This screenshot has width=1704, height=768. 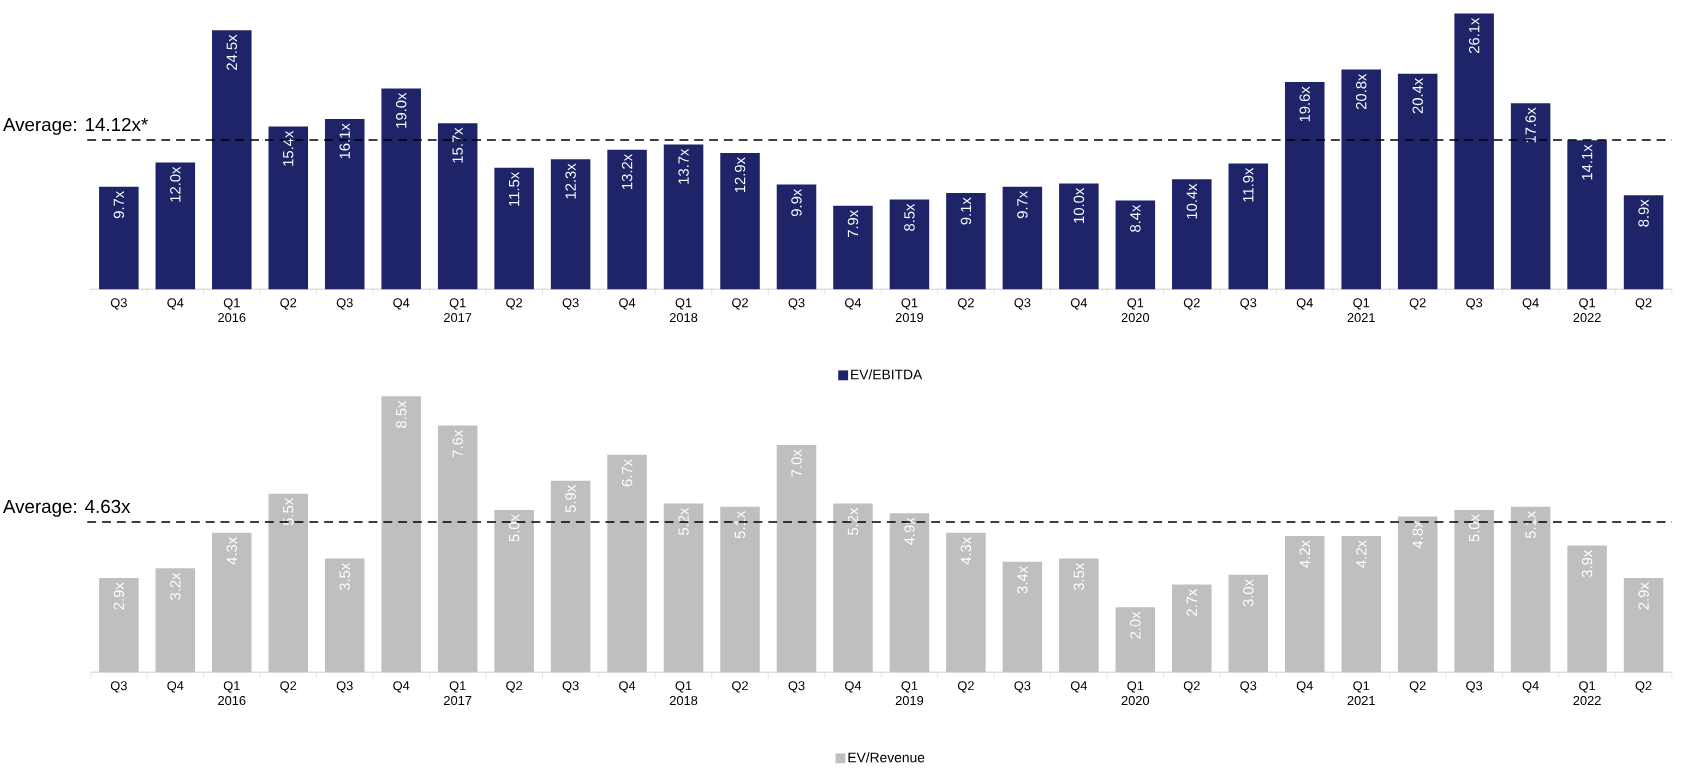 What do you see at coordinates (909, 310) in the screenshot?
I see `x-tick-label: Q1 2019` at bounding box center [909, 310].